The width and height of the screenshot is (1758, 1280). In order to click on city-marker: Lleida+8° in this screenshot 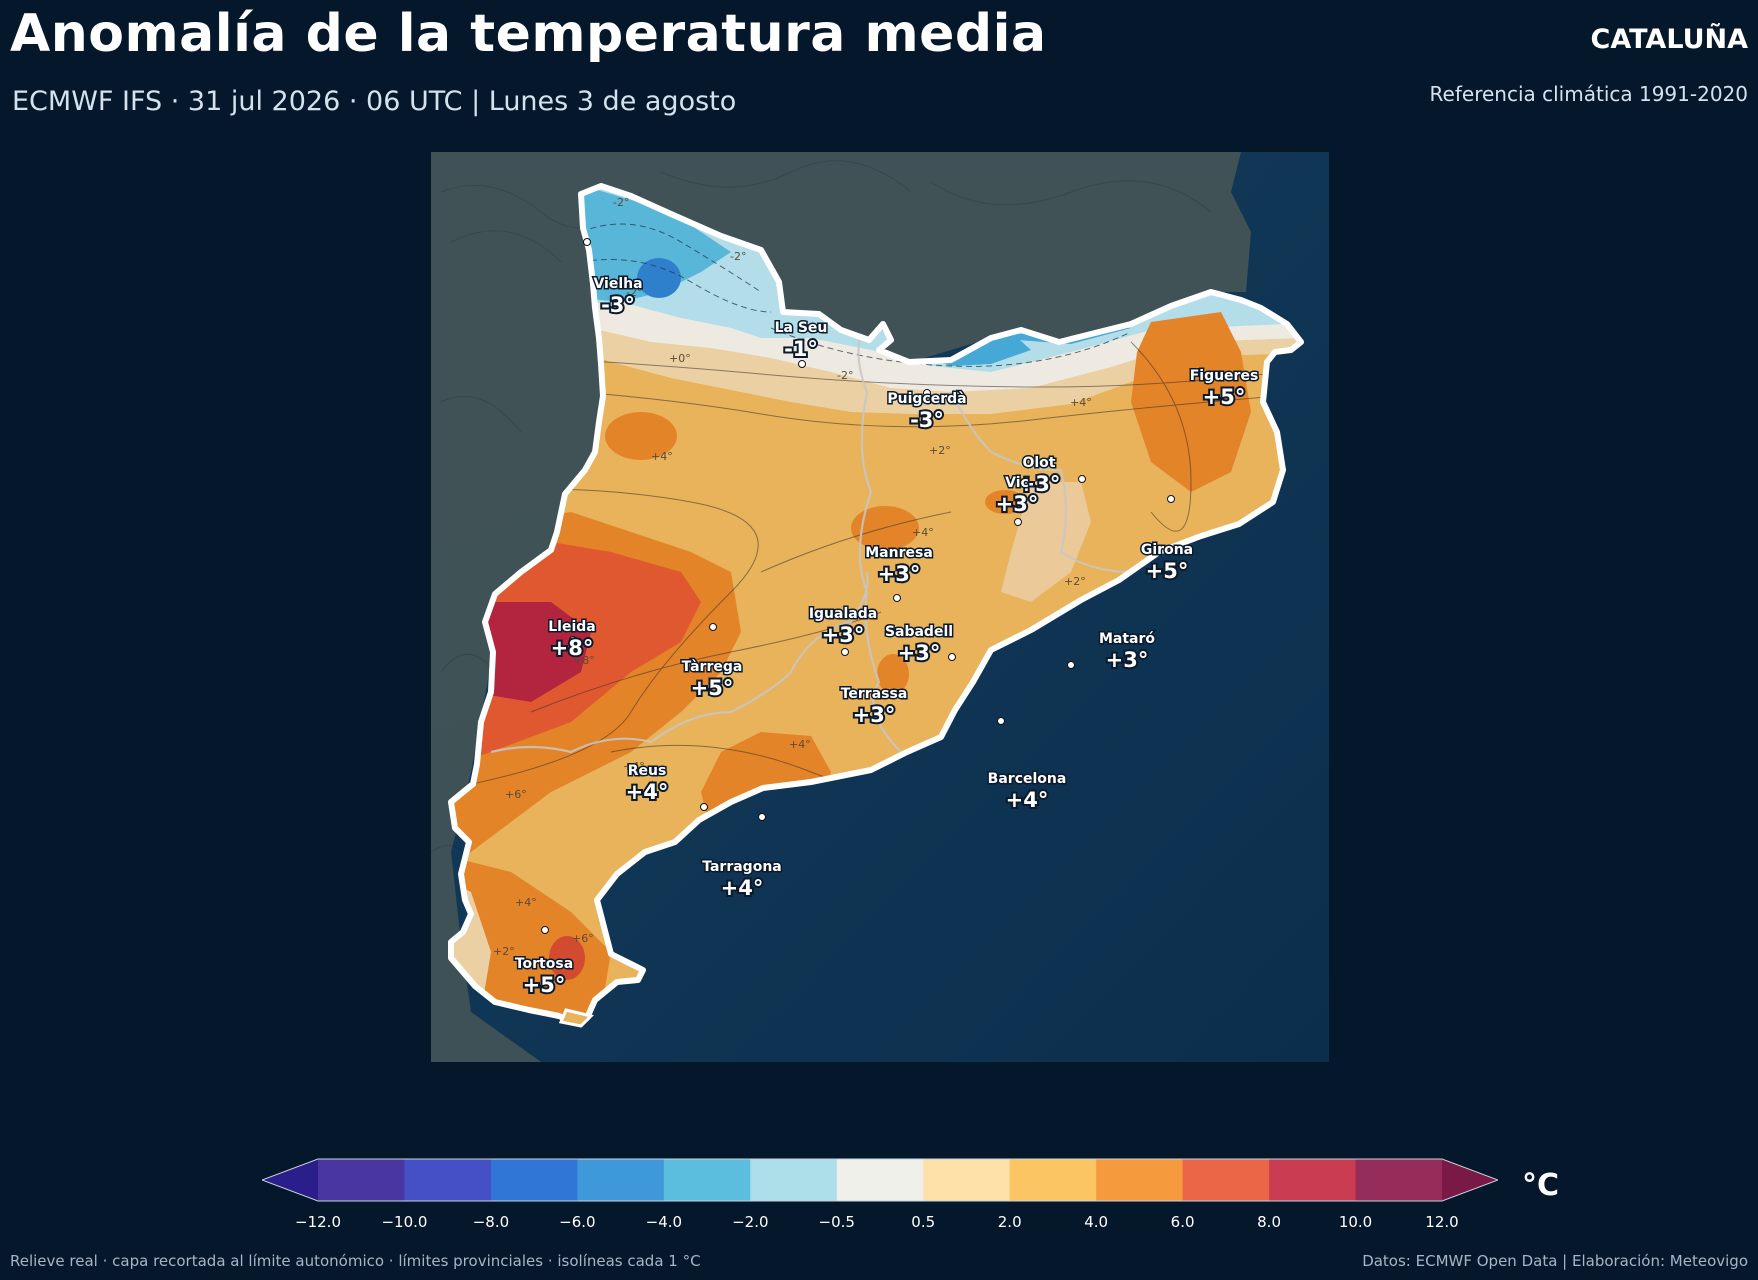, I will do `click(572, 640)`.